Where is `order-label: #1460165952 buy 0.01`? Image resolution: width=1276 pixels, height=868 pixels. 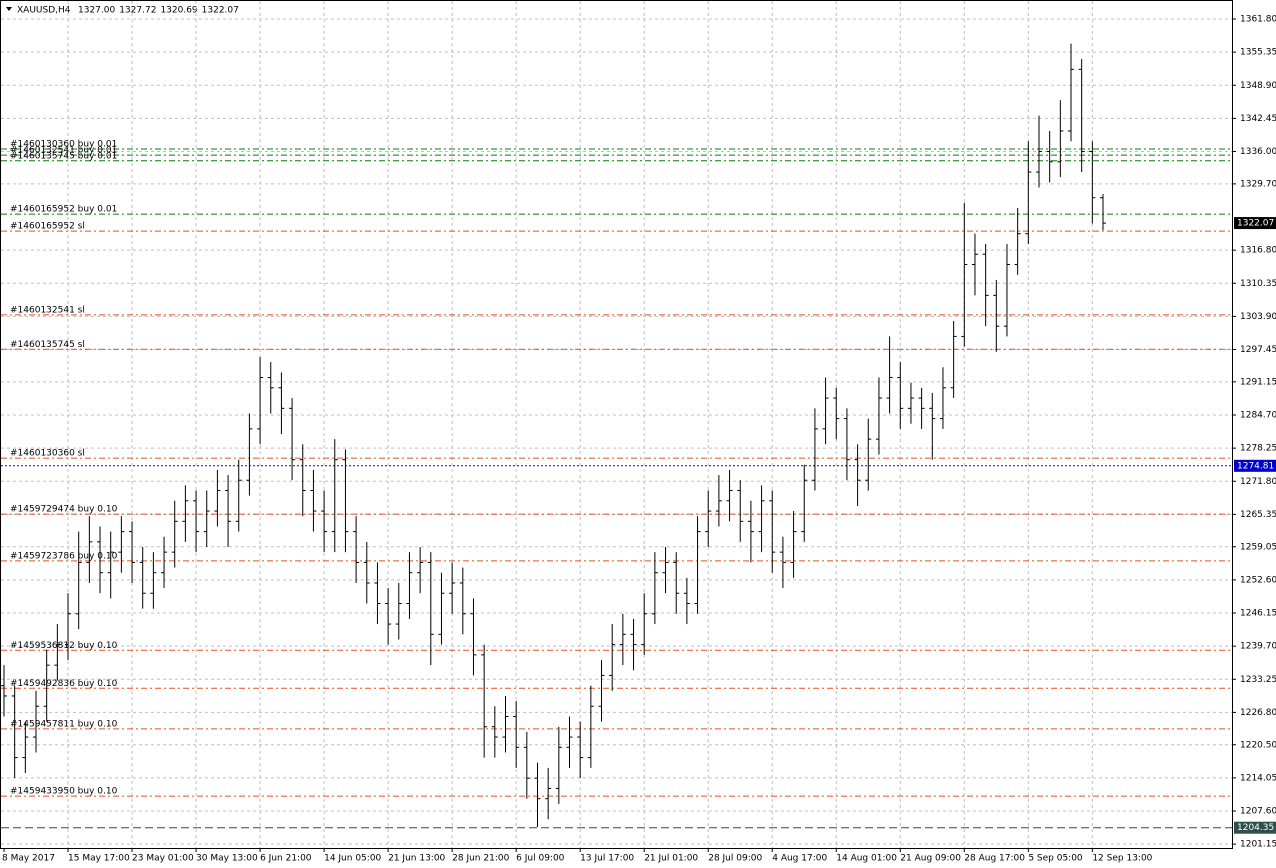
order-label: #1460165952 buy 0.01 is located at coordinates (63, 210).